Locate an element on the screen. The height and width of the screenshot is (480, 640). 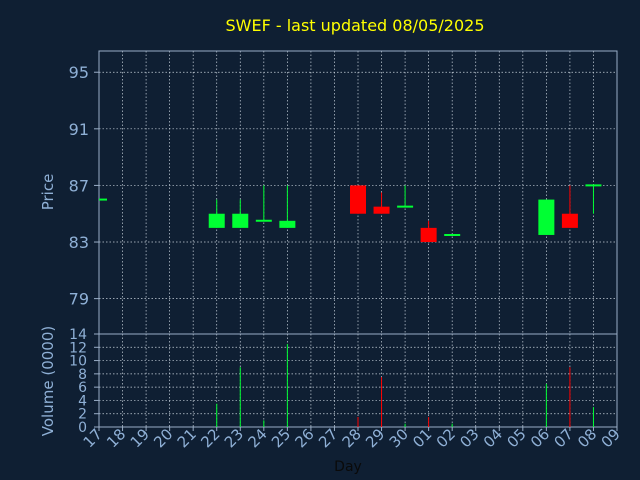
x-tick-label: 02 is located at coordinates (446, 438).